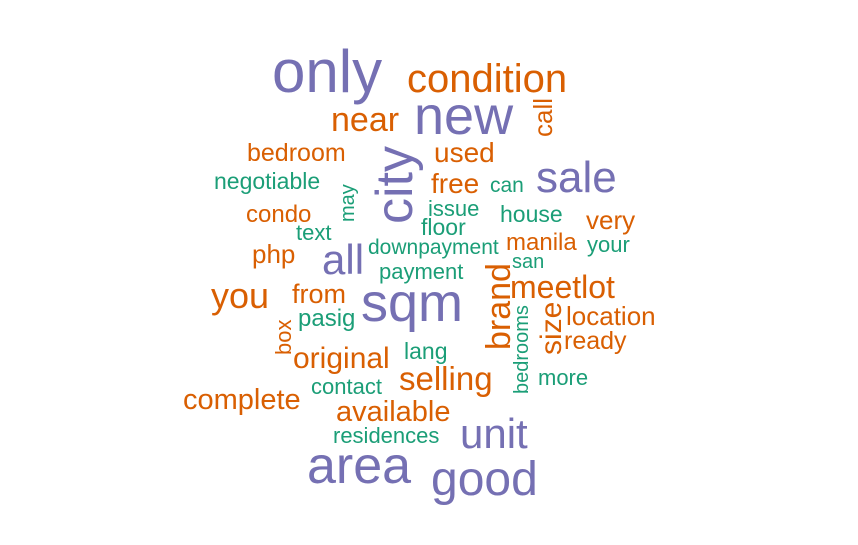 Image resolution: width=858 pixels, height=545 pixels. I want to click on word-pasig: pasig, so click(327, 318).